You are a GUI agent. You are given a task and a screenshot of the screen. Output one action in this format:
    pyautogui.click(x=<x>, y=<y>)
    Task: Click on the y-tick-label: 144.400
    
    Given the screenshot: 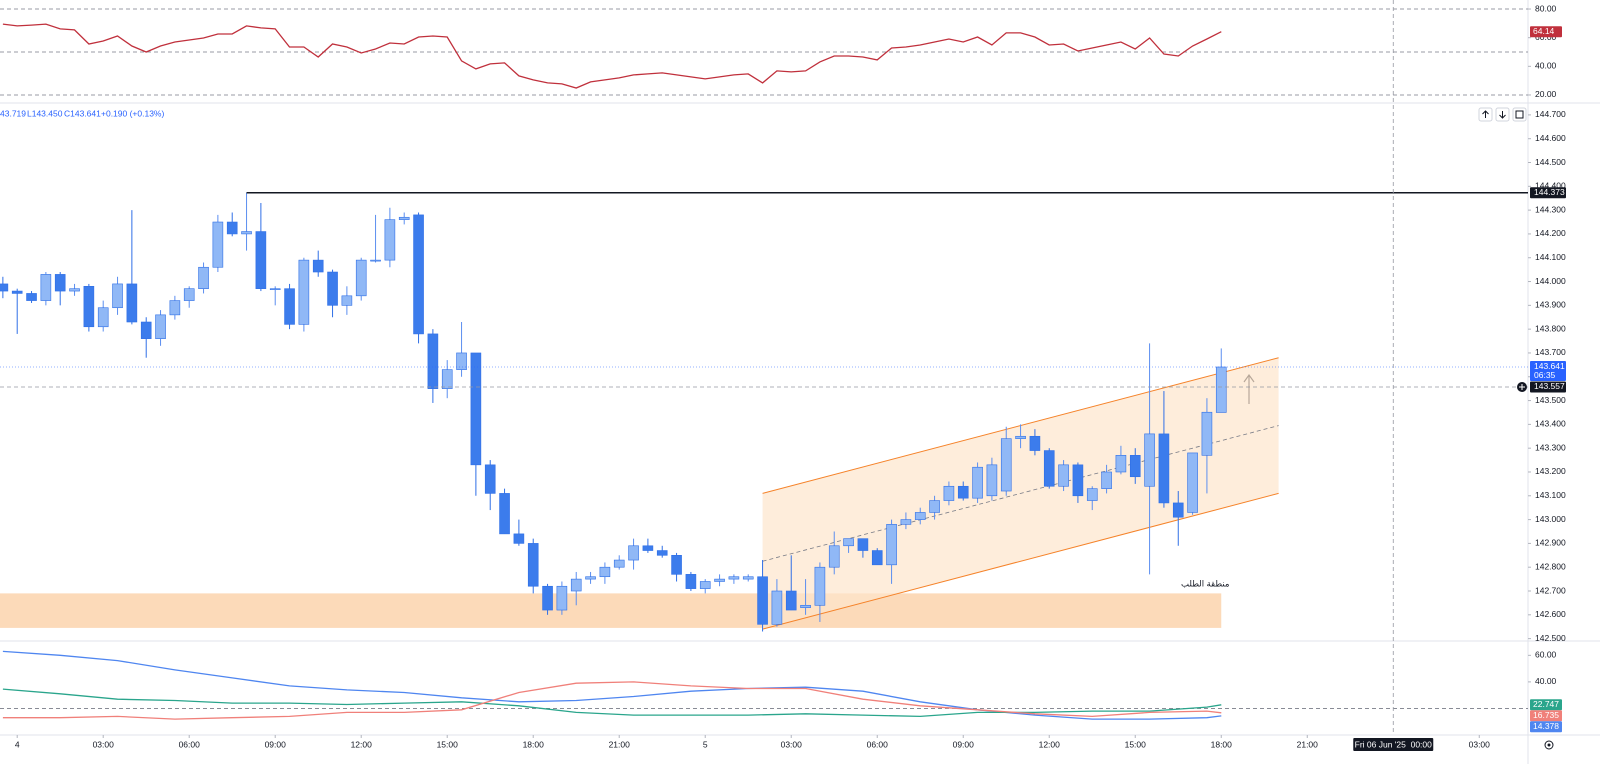 What is the action you would take?
    pyautogui.click(x=1550, y=186)
    